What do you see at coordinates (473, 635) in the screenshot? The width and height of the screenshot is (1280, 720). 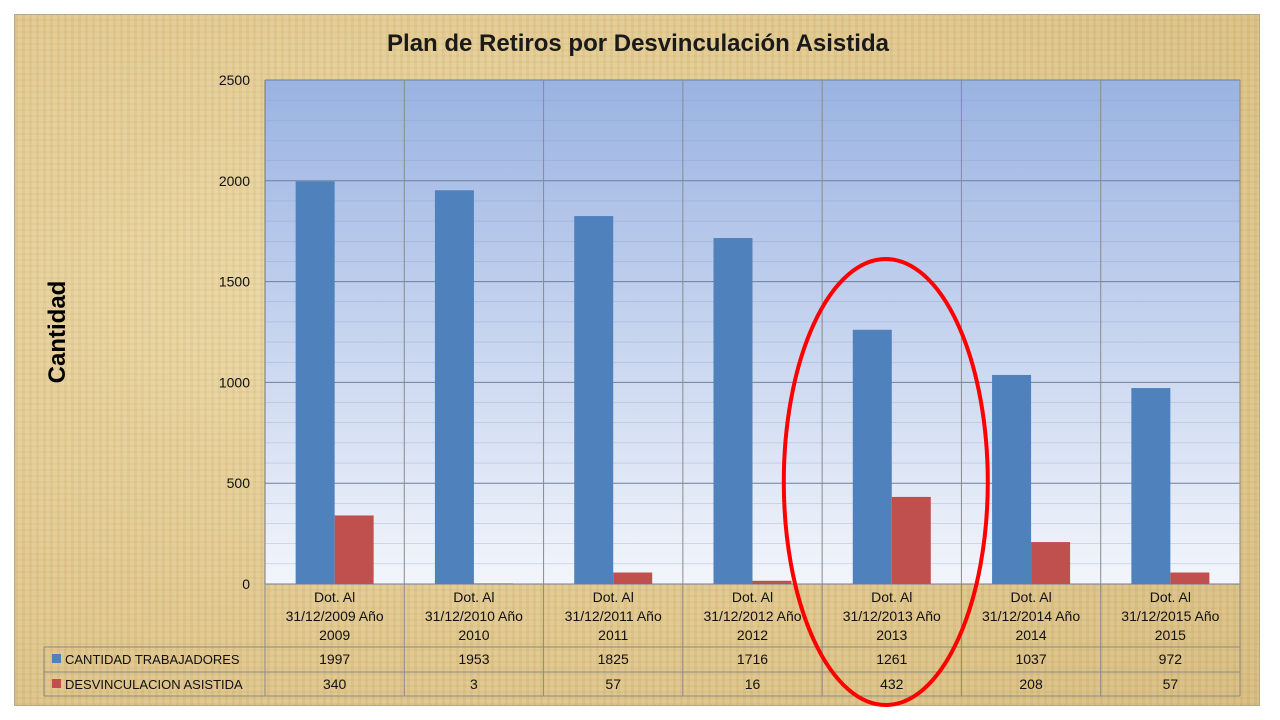 I see `x-category-label: 2010` at bounding box center [473, 635].